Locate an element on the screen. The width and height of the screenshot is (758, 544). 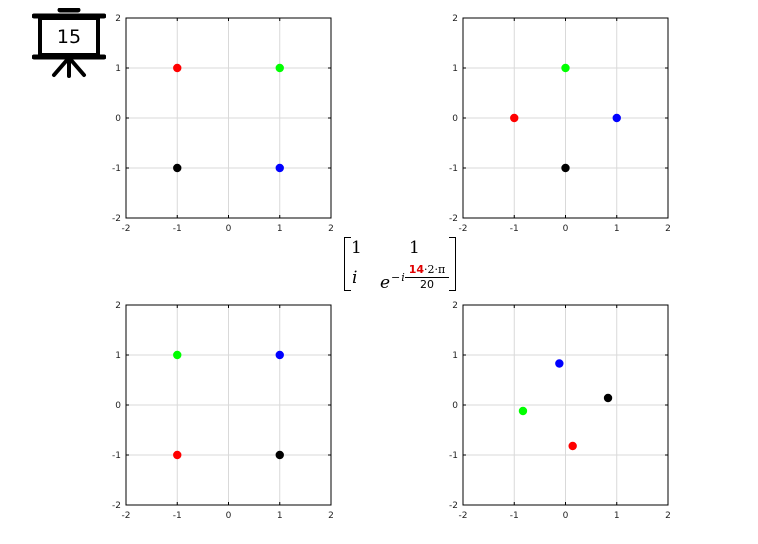
exponent-fraction: 14·2·π 20 is located at coordinates (427, 277).